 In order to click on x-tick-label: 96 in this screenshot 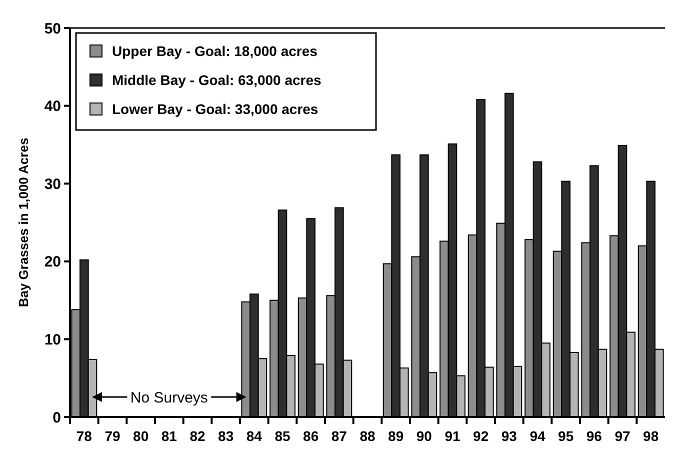, I will do `click(594, 436)`.